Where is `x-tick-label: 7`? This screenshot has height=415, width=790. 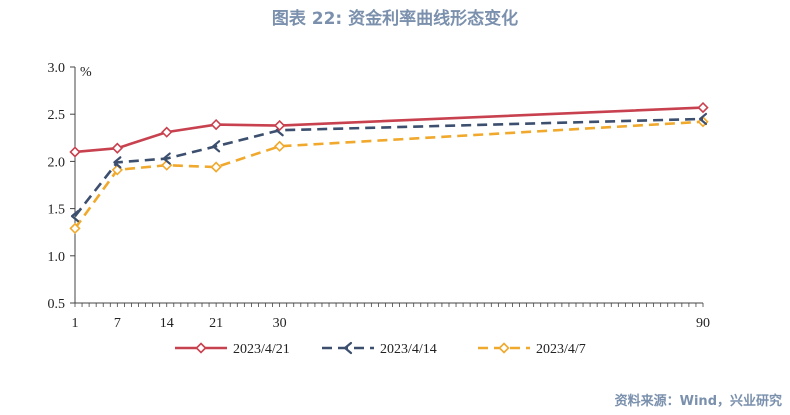 x-tick-label: 7 is located at coordinates (117, 323).